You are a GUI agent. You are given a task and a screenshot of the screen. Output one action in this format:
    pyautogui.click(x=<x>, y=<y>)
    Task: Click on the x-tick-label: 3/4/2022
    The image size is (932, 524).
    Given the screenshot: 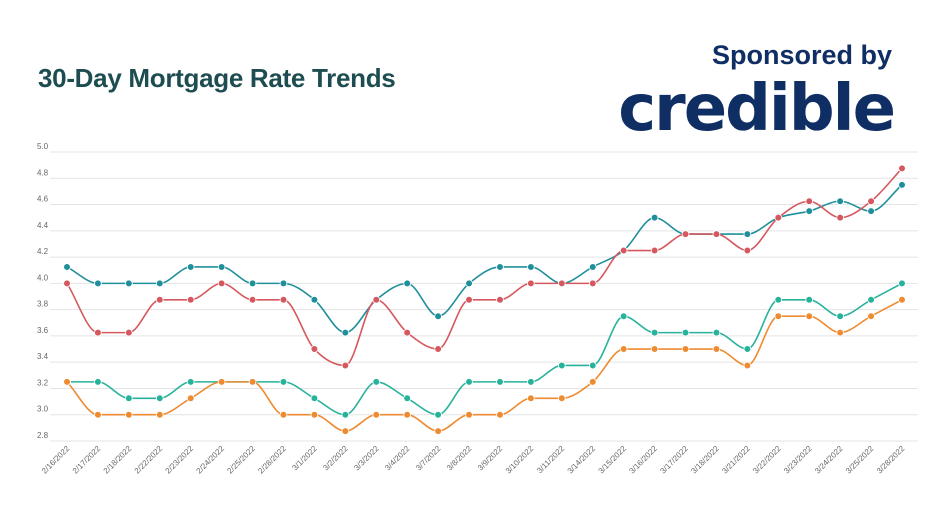 What is the action you would take?
    pyautogui.click(x=397, y=458)
    